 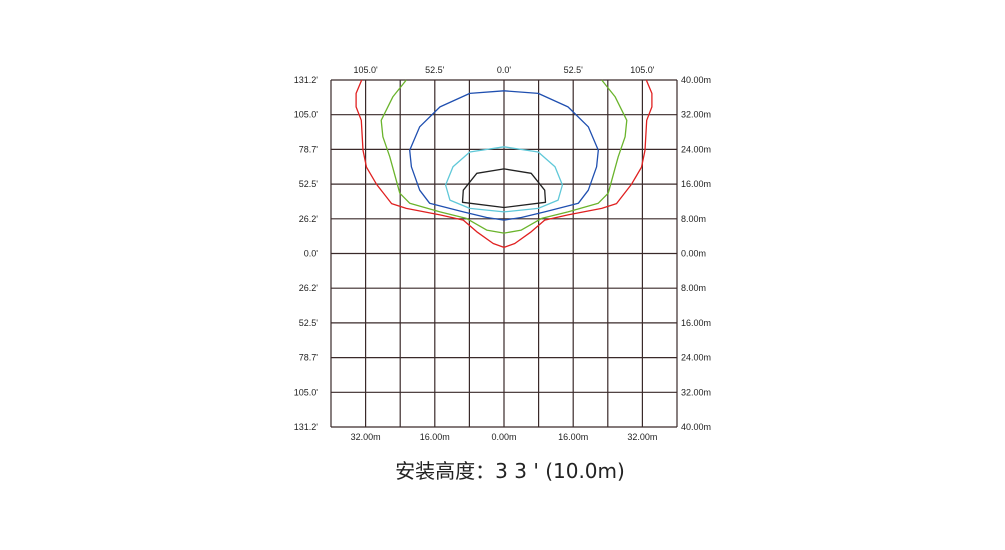 I want to click on bottom-label: 0.00m, so click(x=503, y=437).